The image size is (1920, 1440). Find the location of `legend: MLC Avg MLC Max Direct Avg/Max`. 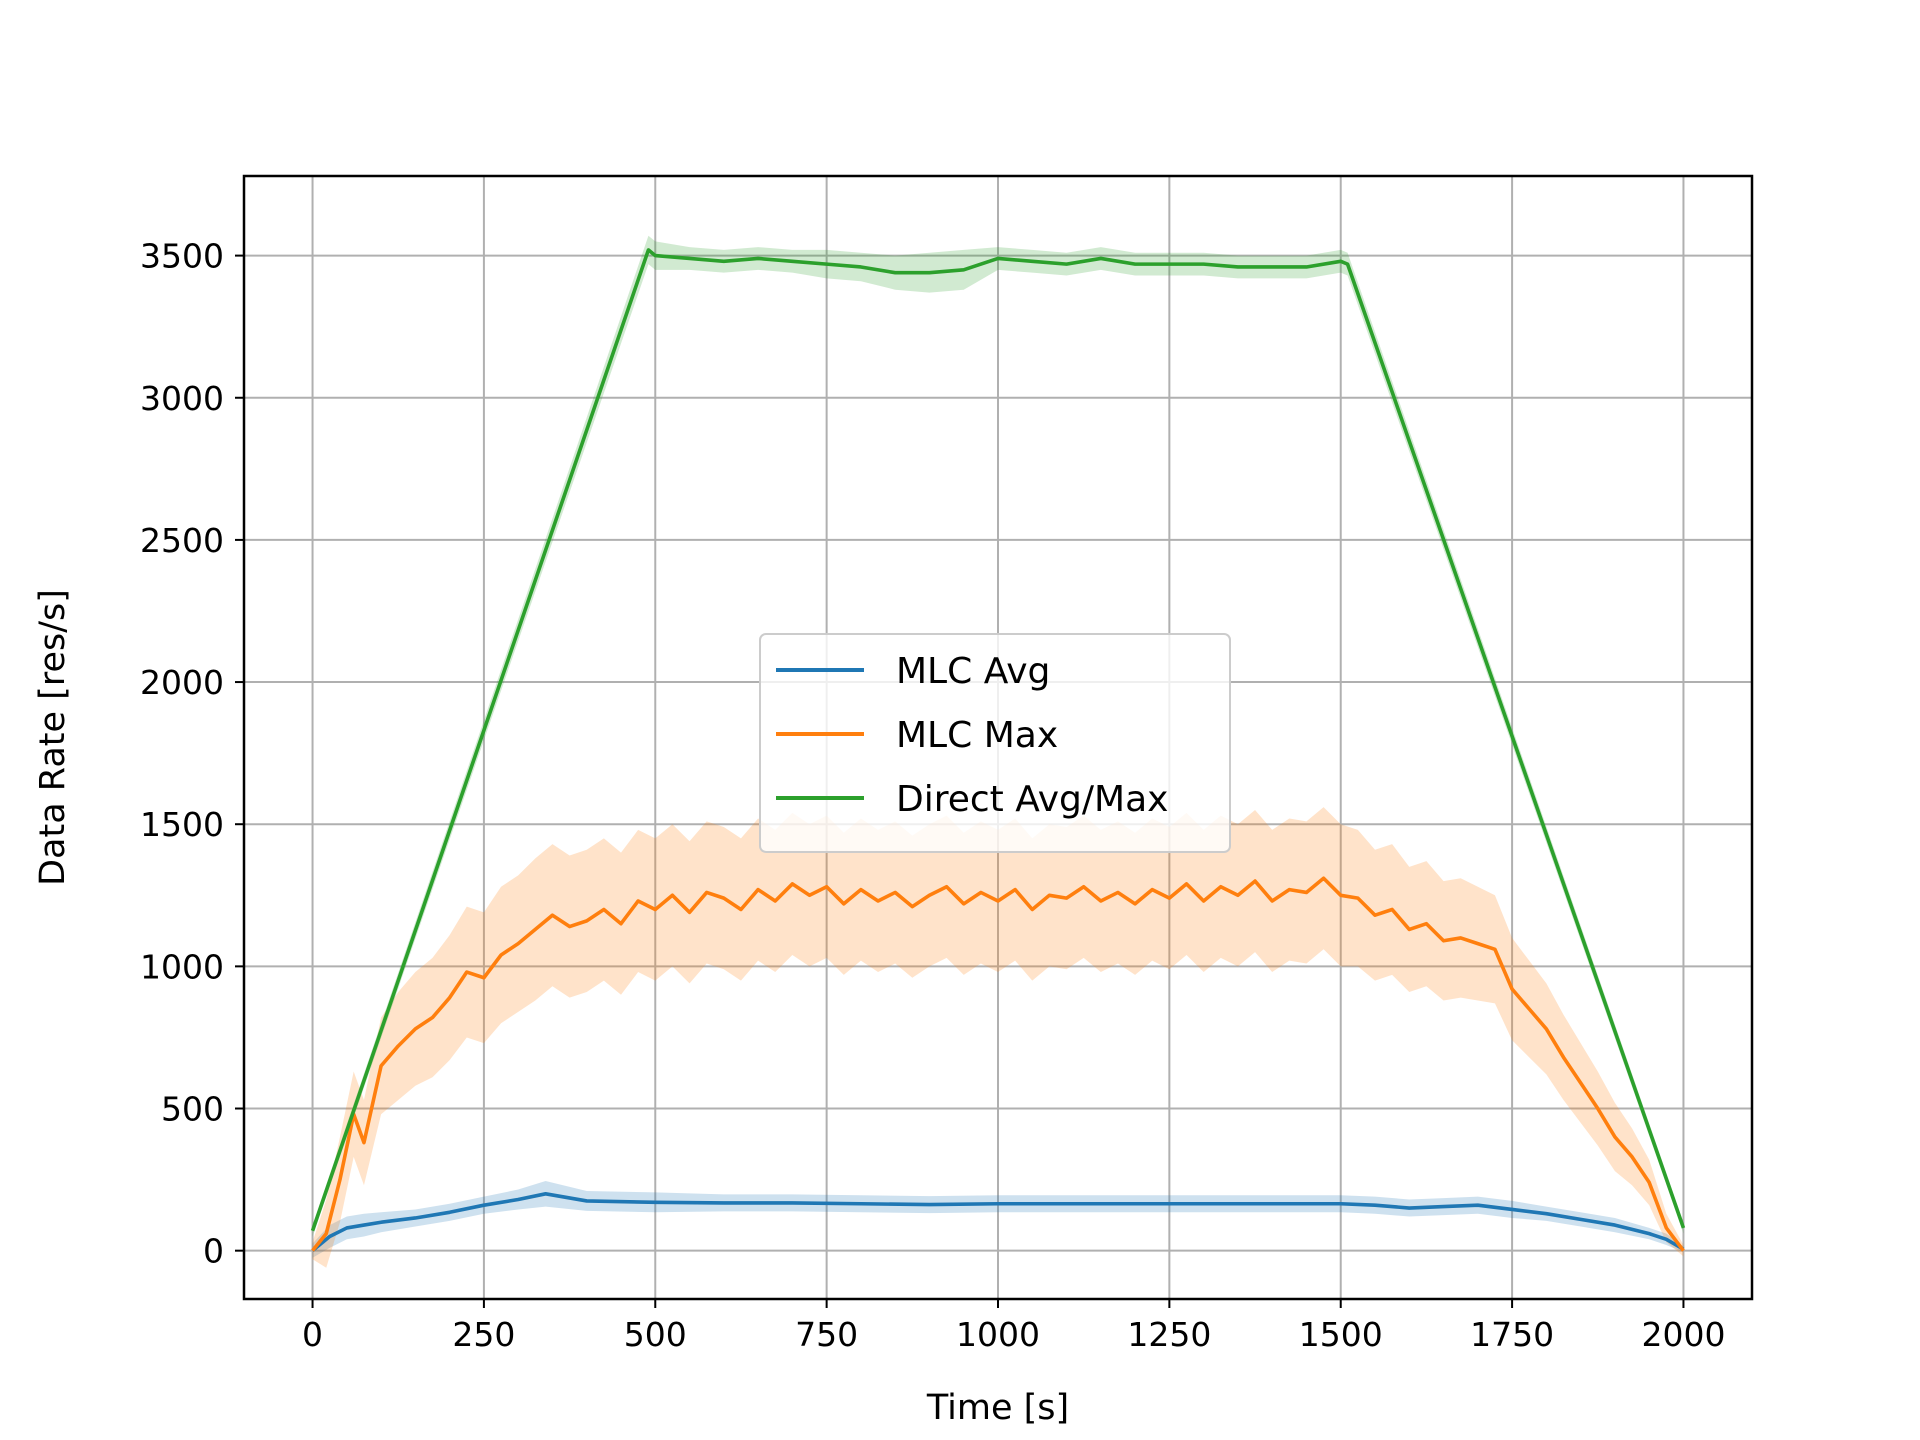

legend: MLC Avg MLC Max Direct Avg/Max is located at coordinates (995, 743).